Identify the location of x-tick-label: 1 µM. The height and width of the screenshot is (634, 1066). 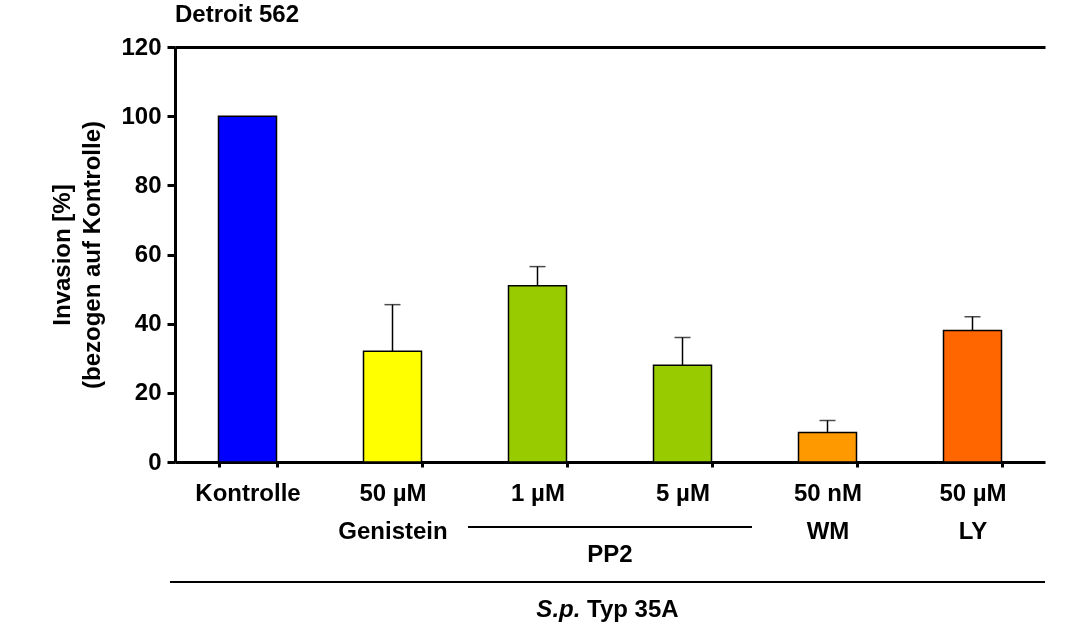
(538, 492).